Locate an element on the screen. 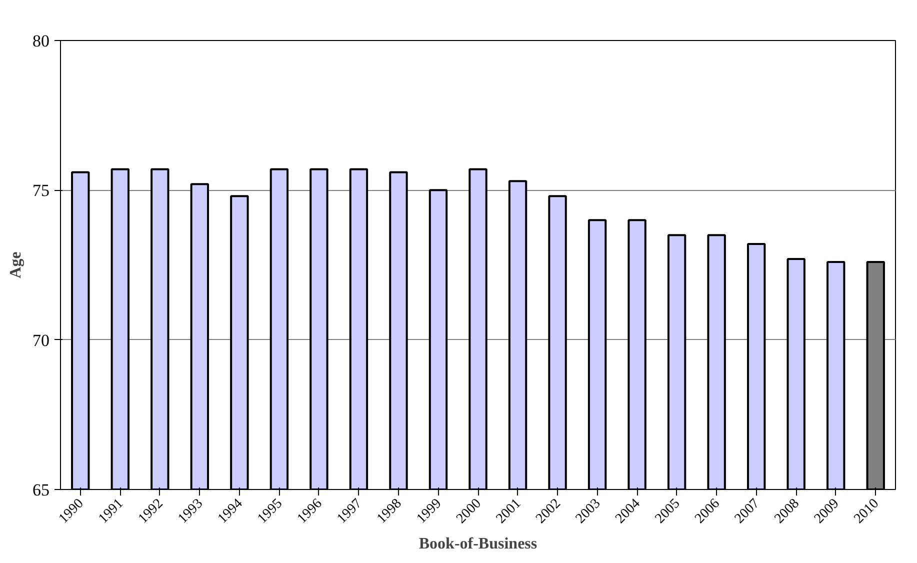 This screenshot has width=917, height=563. y-tick-label: 65 is located at coordinates (41, 490).